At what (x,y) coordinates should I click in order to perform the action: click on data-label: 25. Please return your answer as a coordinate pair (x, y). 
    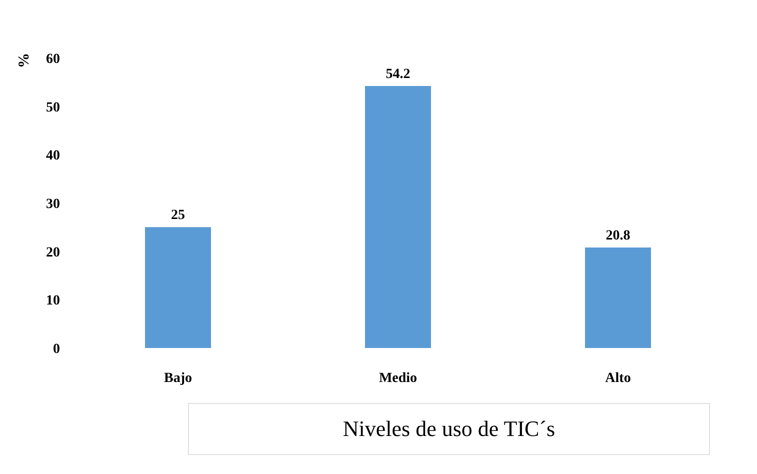
    Looking at the image, I should click on (178, 216).